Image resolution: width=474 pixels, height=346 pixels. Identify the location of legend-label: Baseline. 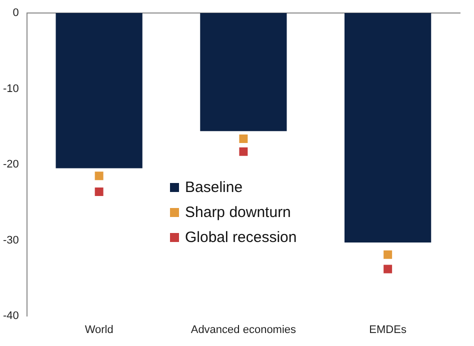
(214, 187).